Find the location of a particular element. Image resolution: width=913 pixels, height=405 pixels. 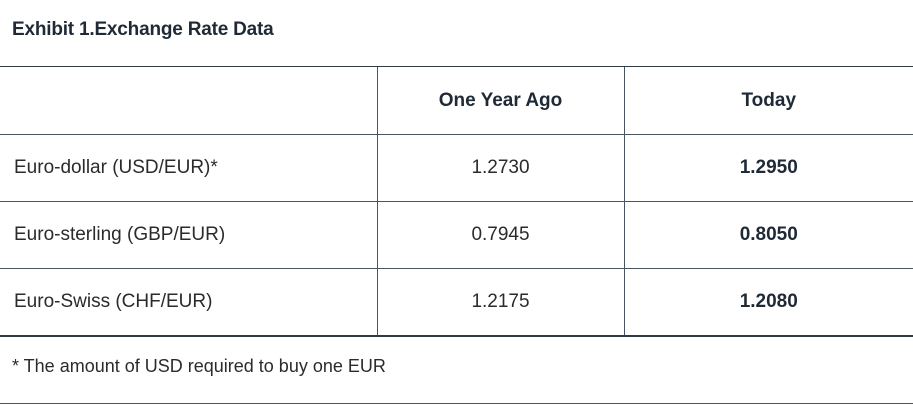

today-value: 1.2080 is located at coordinates (768, 302).